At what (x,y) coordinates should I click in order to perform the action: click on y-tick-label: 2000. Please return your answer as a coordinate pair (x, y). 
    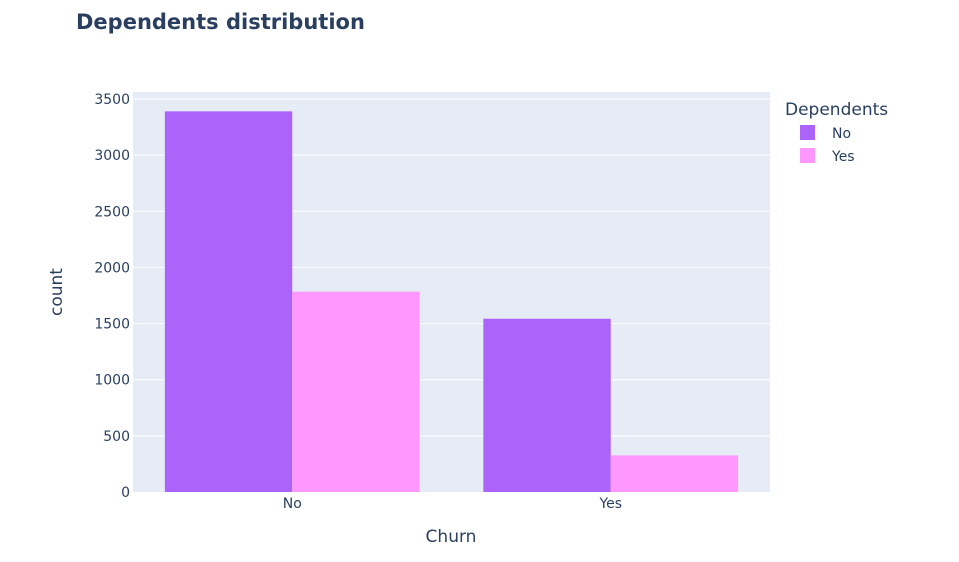
    Looking at the image, I should click on (112, 268).